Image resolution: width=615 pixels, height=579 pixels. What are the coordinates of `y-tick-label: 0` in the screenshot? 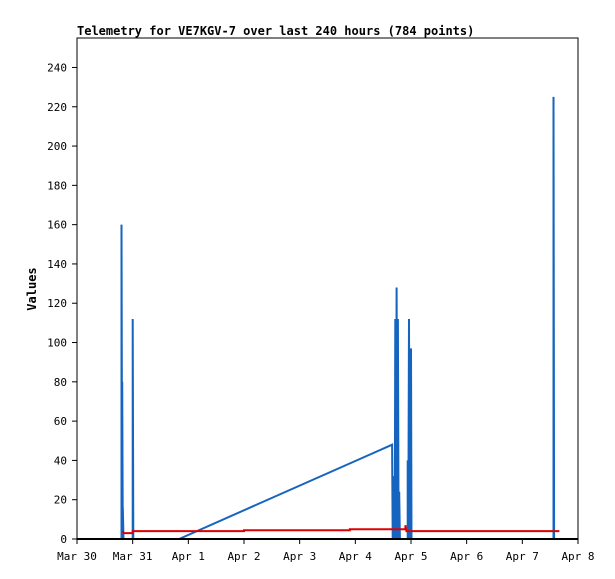 It's located at (63, 539).